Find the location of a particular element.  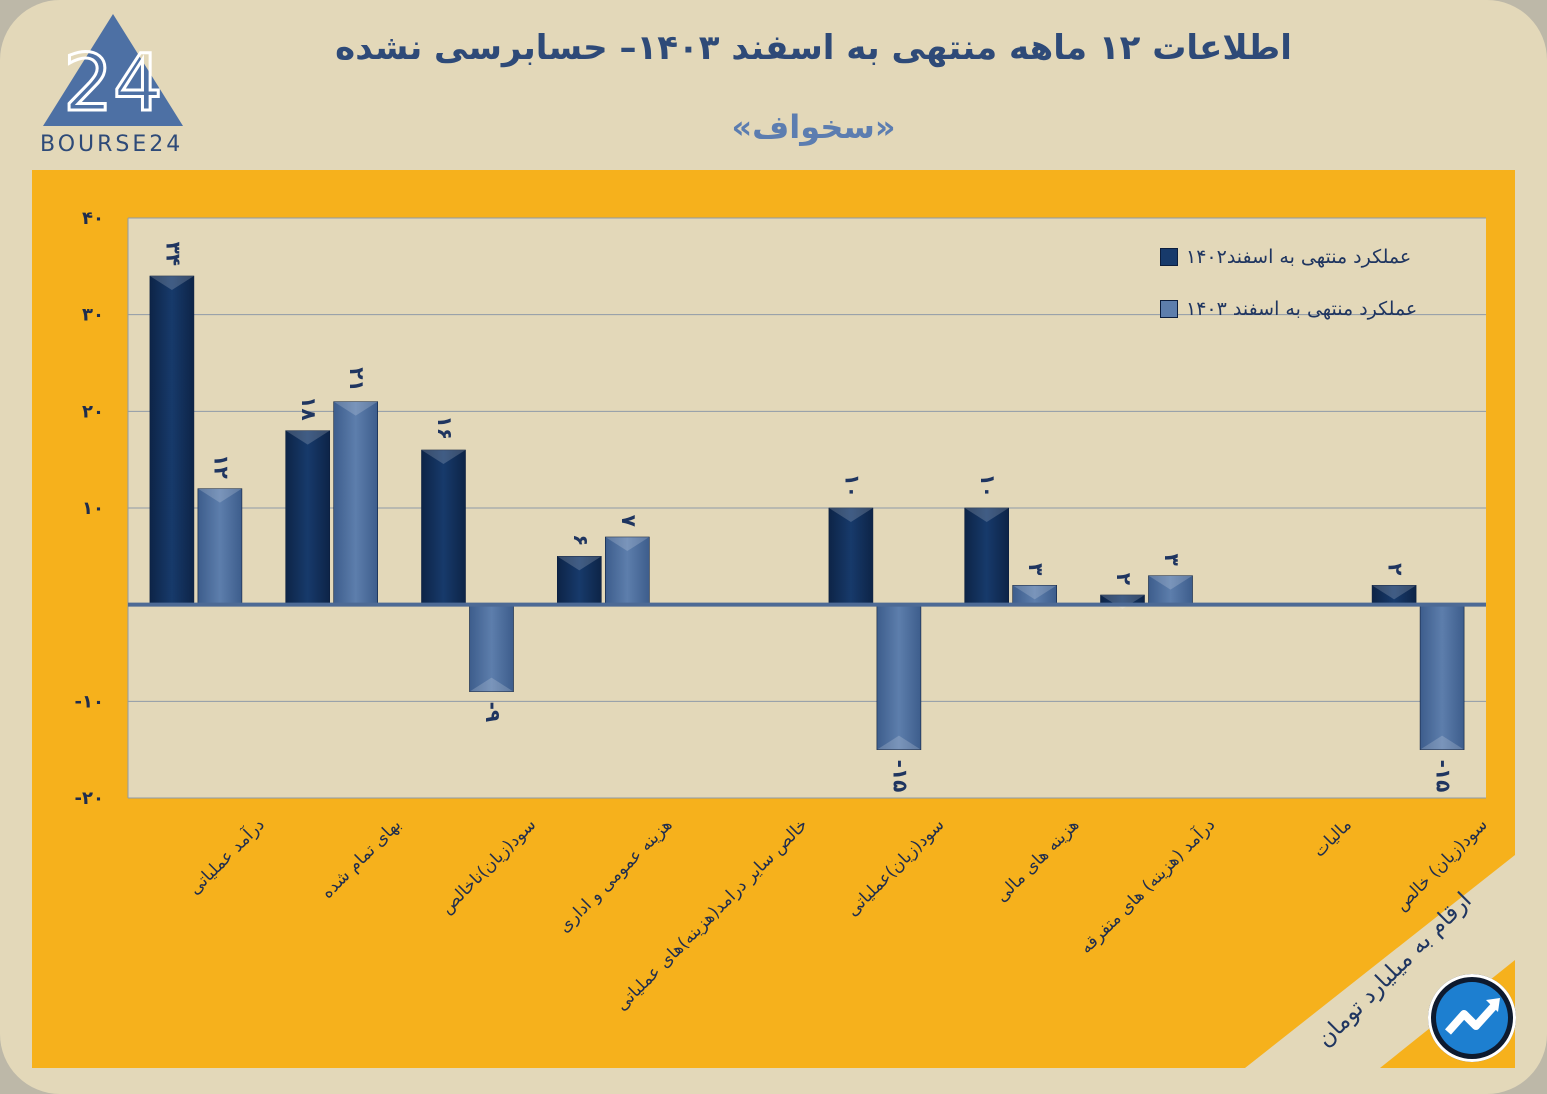

legend-item-1402: عملکرد منتهی به اسفند۱۴۰۲ is located at coordinates (1320, 257).